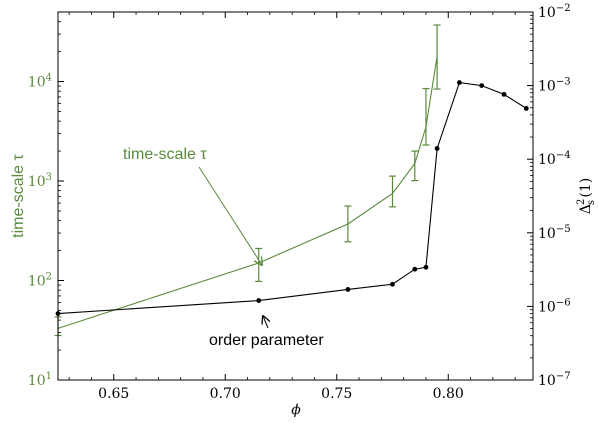 The image size is (599, 423). Describe the element at coordinates (225, 394) in the screenshot. I see `x-tick-label: 0.70` at that location.